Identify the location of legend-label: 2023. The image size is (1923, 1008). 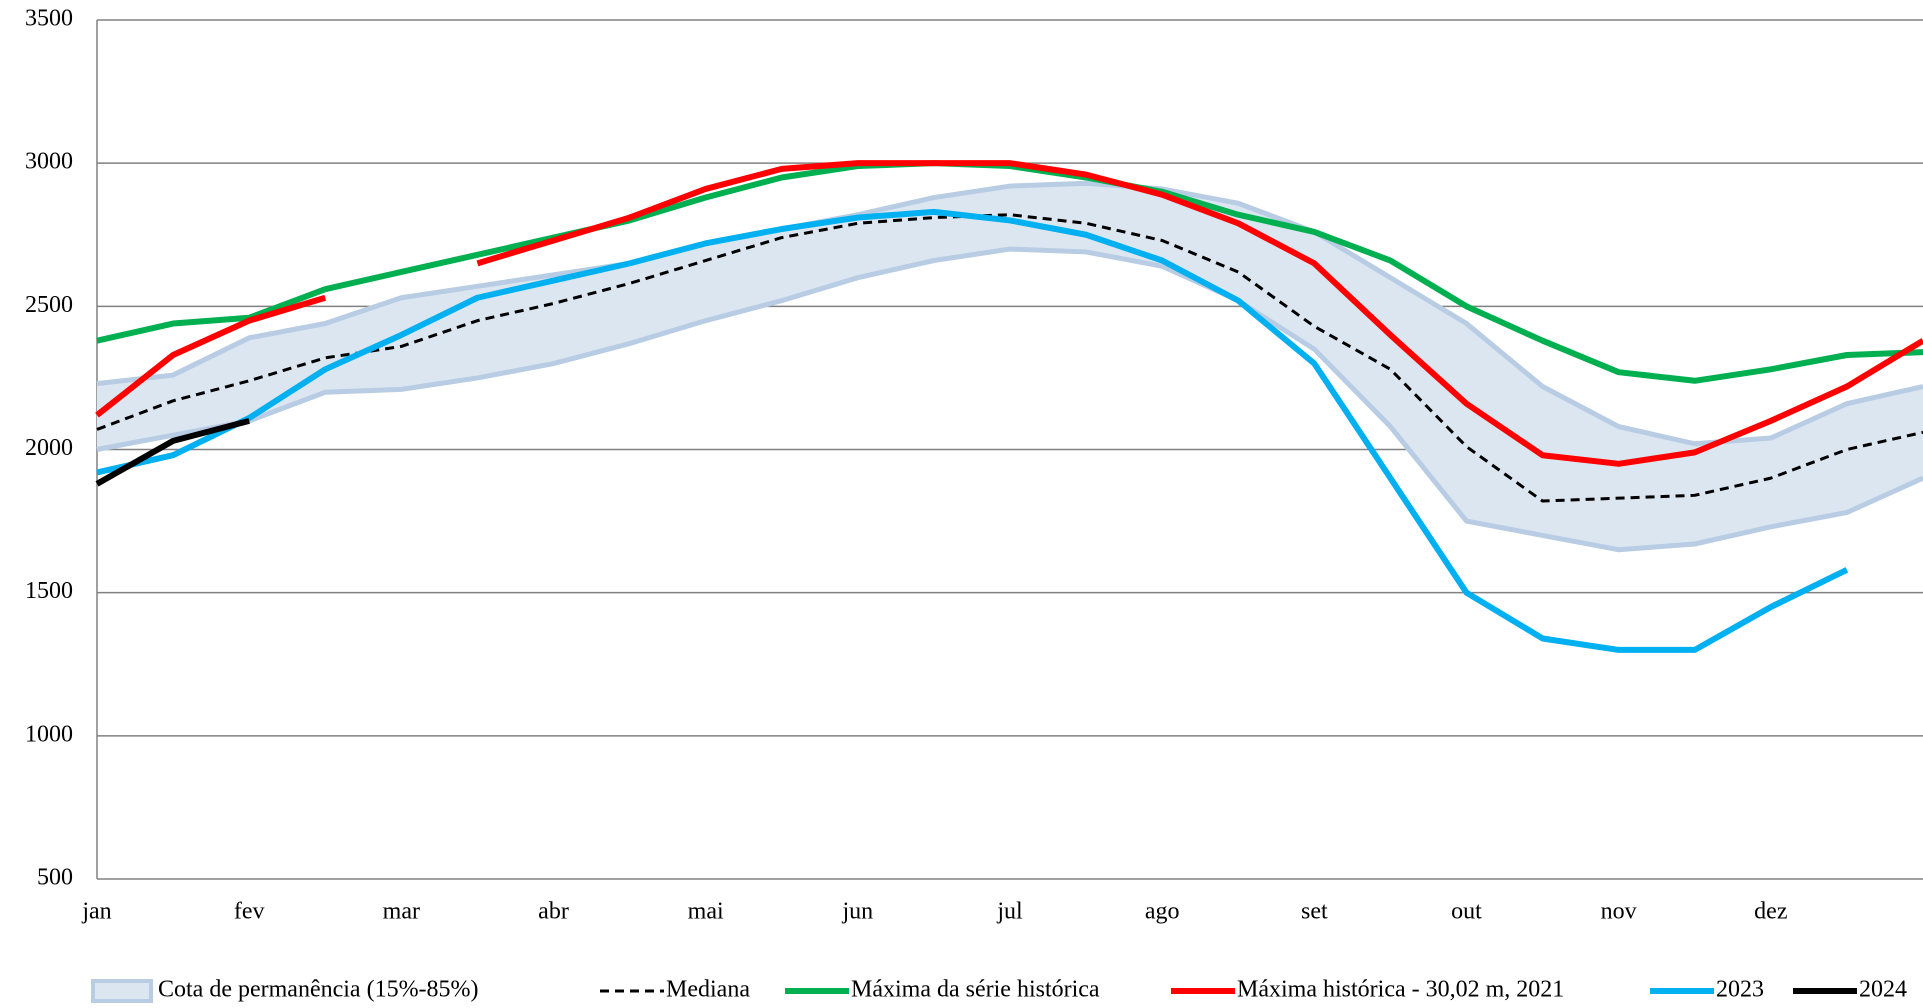
(1740, 990).